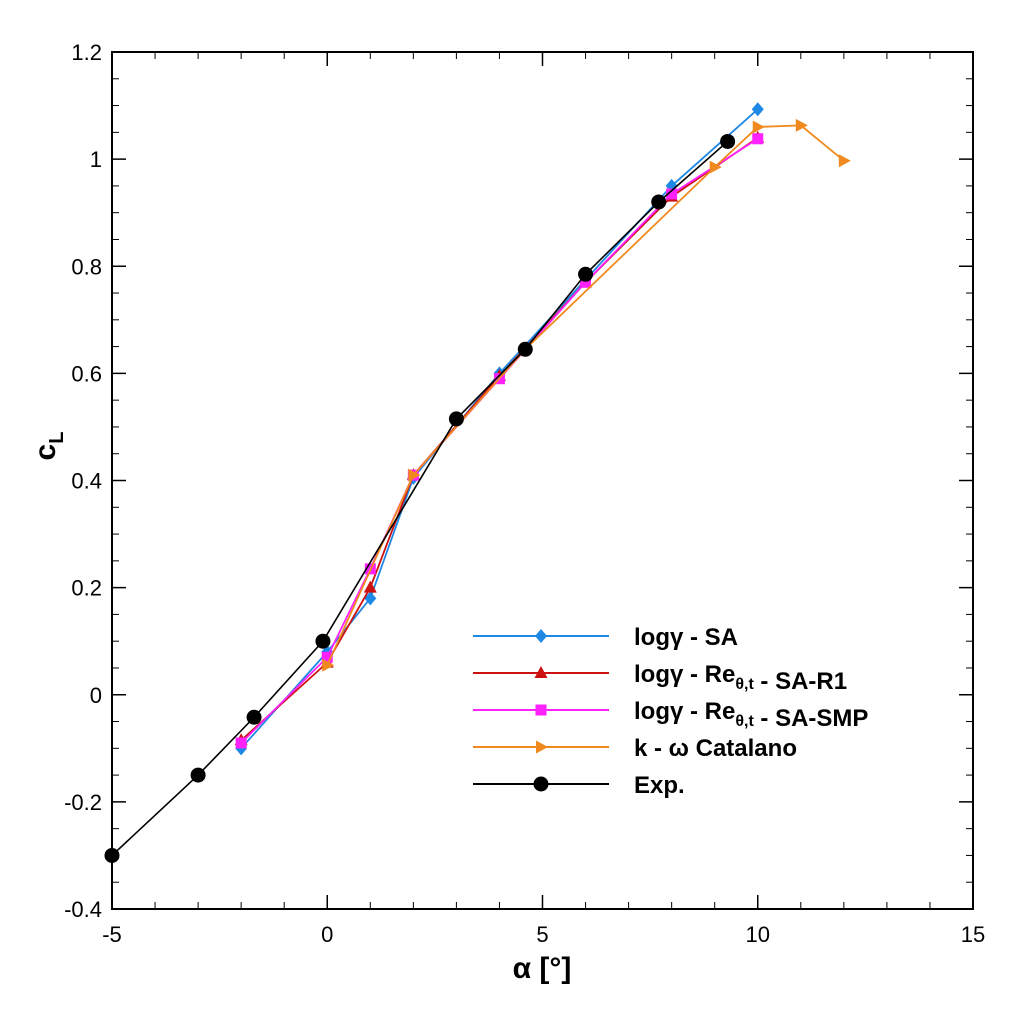 The image size is (1024, 1024). I want to click on legend-label-log-gamma-re-sa-r1: logγ - Reθ,t - SA-R1, so click(740, 678).